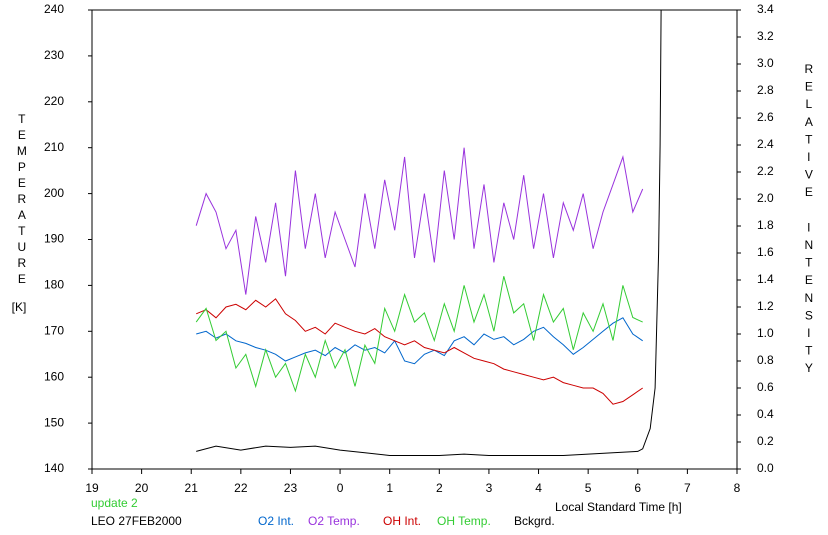  Describe the element at coordinates (54, 376) in the screenshot. I see `y-tick-label: 160` at that location.